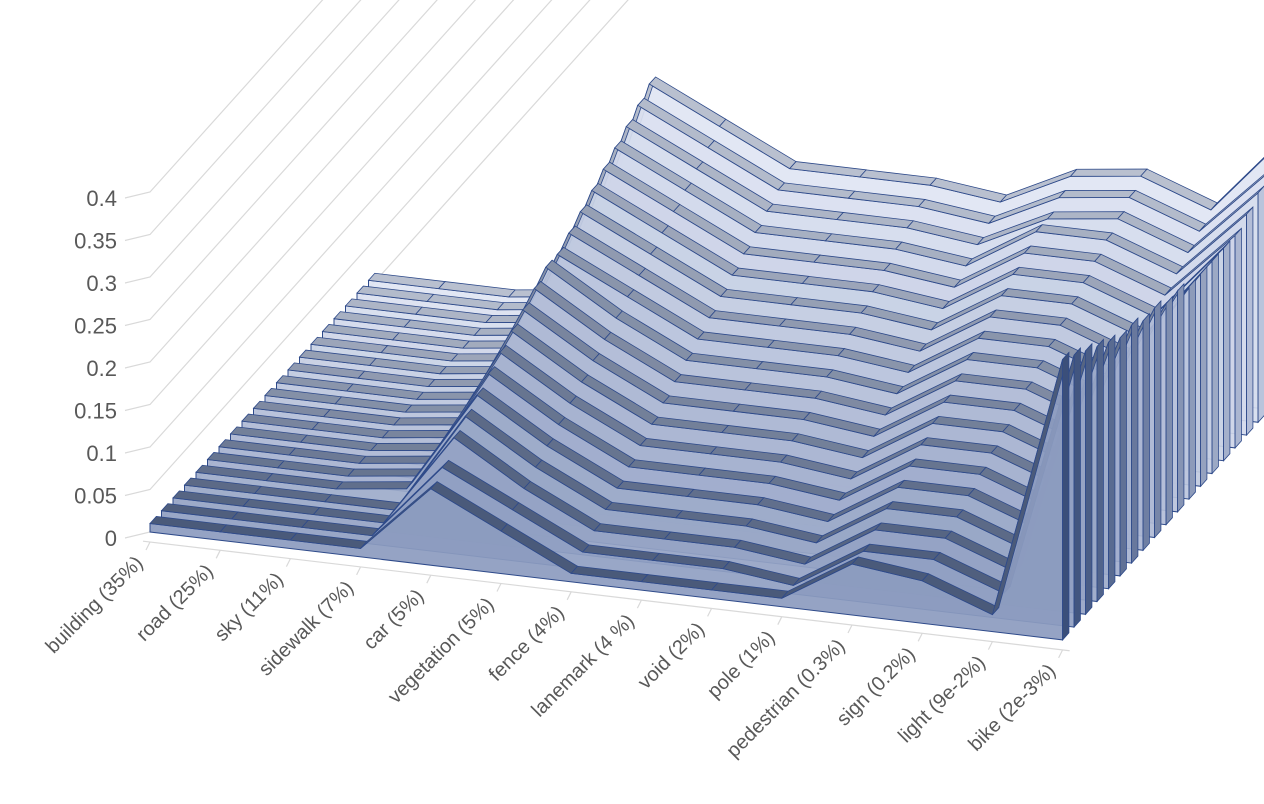  Describe the element at coordinates (175, 603) in the screenshot. I see `x-tick-label: road (25%)` at that location.